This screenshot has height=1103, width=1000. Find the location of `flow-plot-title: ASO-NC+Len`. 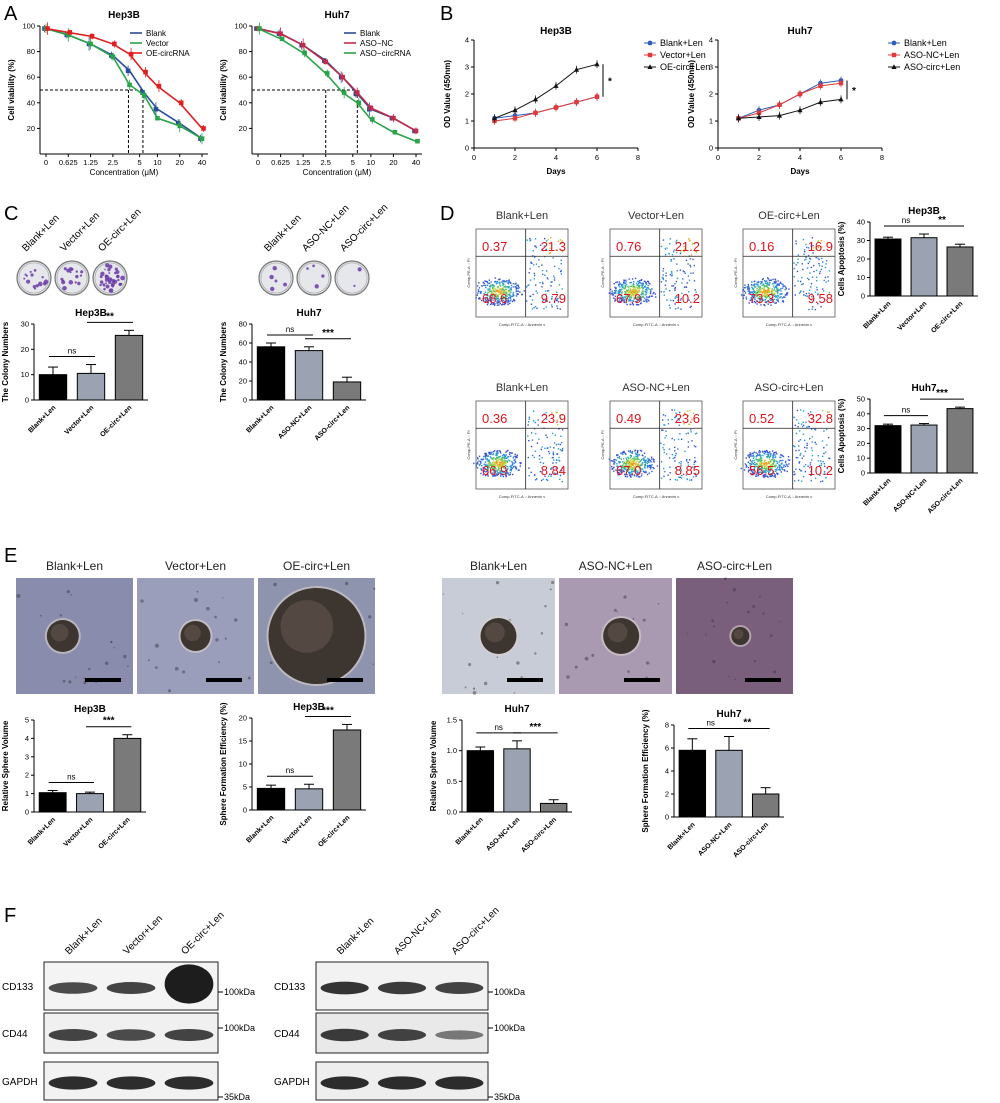

flow-plot-title: ASO-NC+Len is located at coordinates (656, 388).